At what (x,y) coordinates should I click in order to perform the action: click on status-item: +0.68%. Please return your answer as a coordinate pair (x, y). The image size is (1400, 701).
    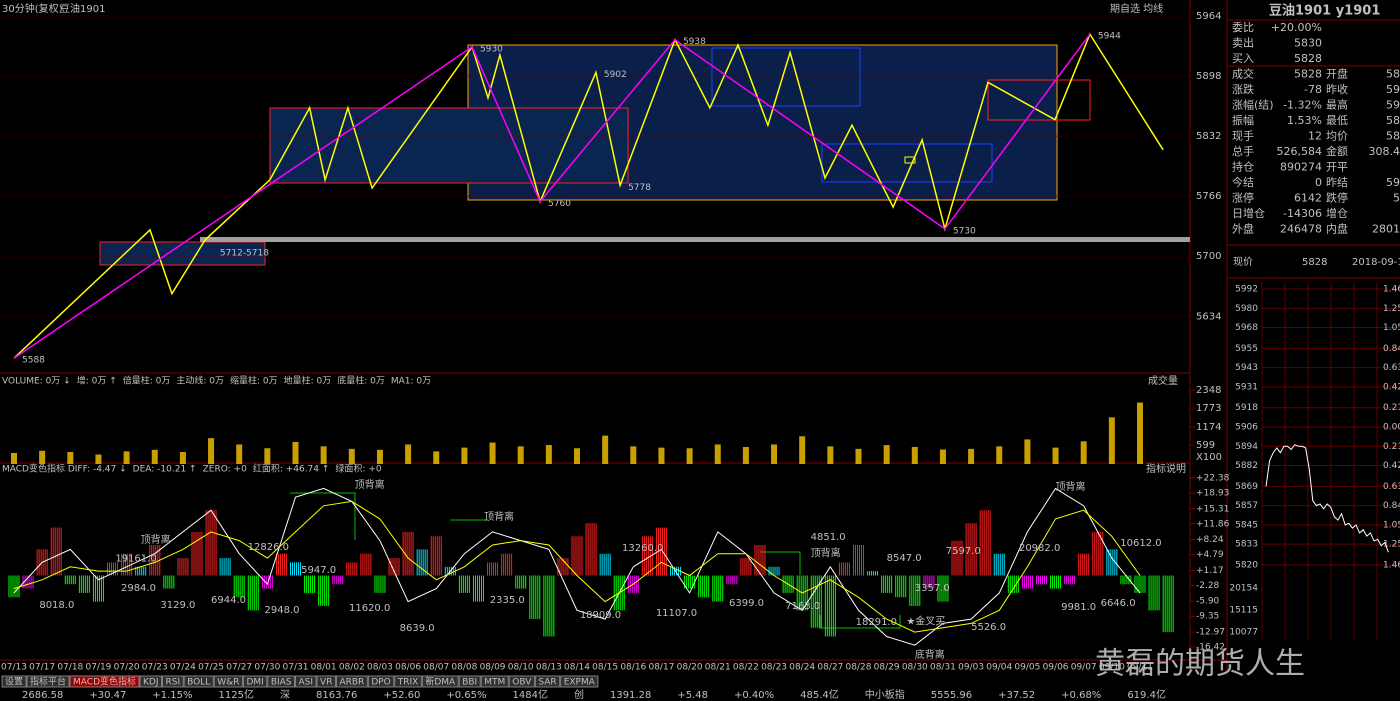
    Looking at the image, I should click on (1081, 695).